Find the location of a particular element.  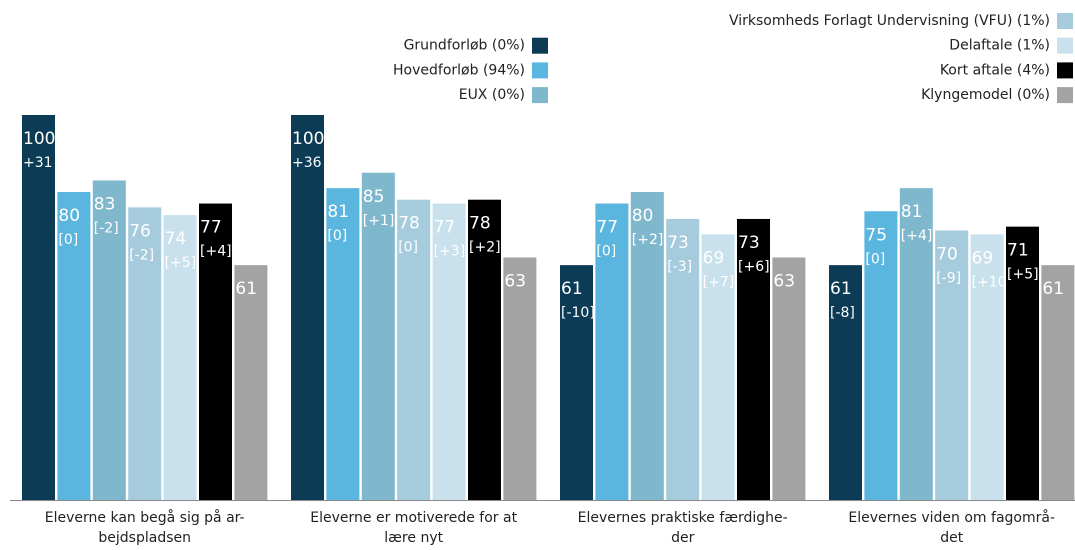

value-label: 70 is located at coordinates (947, 255).